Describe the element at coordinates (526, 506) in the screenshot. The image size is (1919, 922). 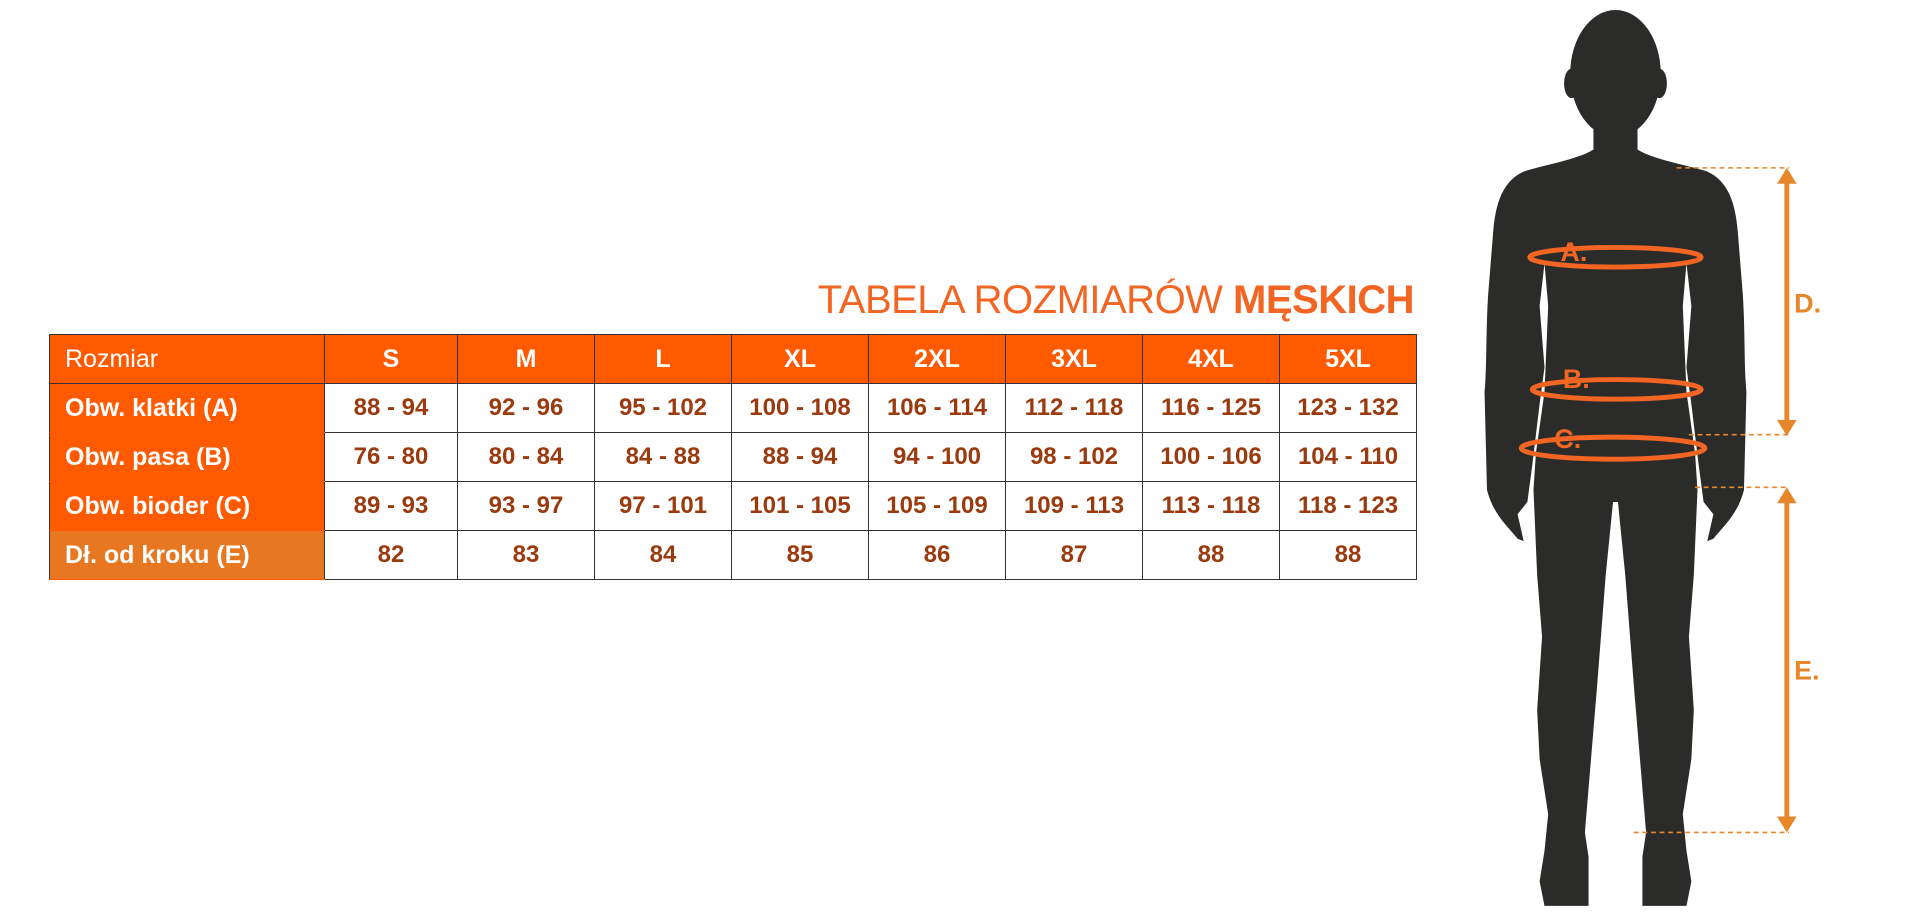
I see `table-cell: 93 - 97` at that location.